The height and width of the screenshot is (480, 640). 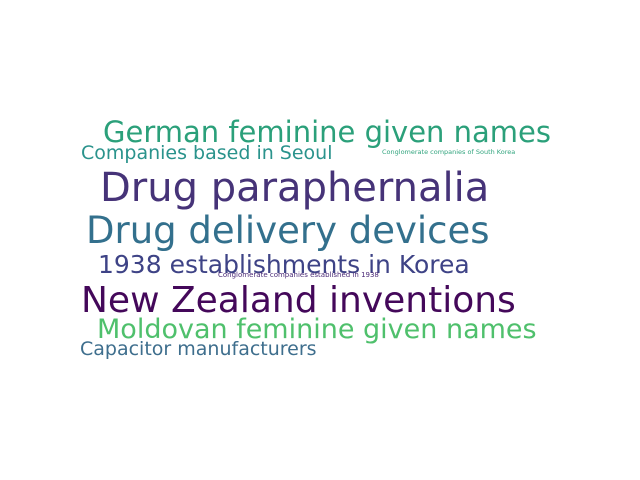 What do you see at coordinates (298, 300) in the screenshot?
I see `word-new-zealand-inventions: New Zealand inventions` at bounding box center [298, 300].